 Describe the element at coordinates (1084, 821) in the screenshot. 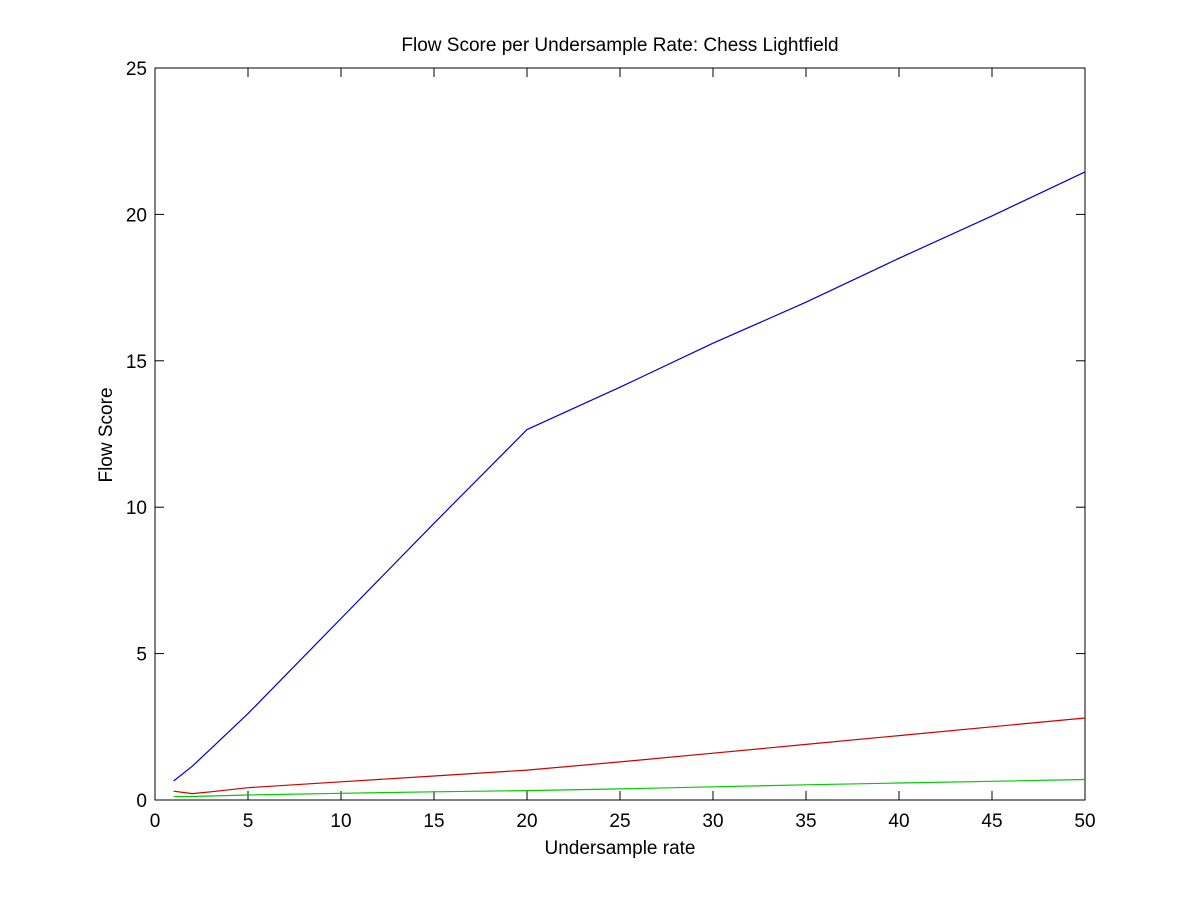

I see `x-tick-label: 50` at that location.